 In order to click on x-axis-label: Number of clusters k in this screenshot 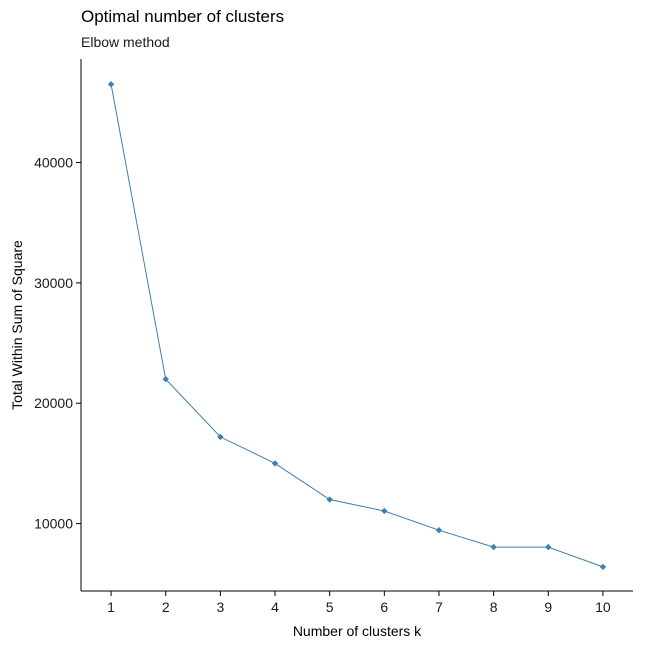, I will do `click(357, 631)`.